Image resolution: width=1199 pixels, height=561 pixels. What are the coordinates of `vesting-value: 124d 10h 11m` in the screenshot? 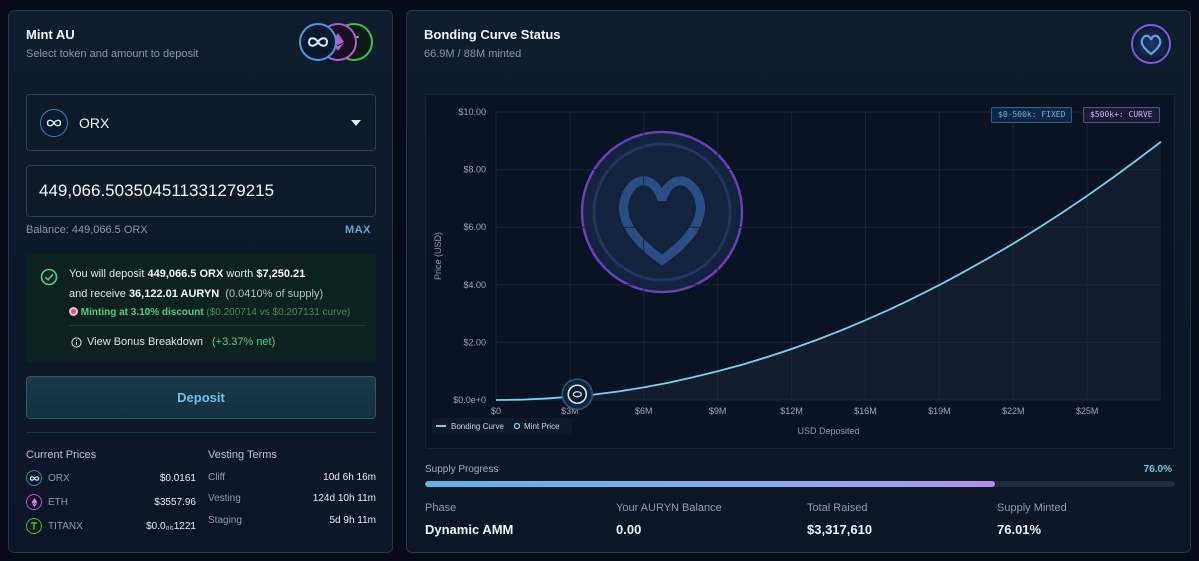 It's located at (344, 498).